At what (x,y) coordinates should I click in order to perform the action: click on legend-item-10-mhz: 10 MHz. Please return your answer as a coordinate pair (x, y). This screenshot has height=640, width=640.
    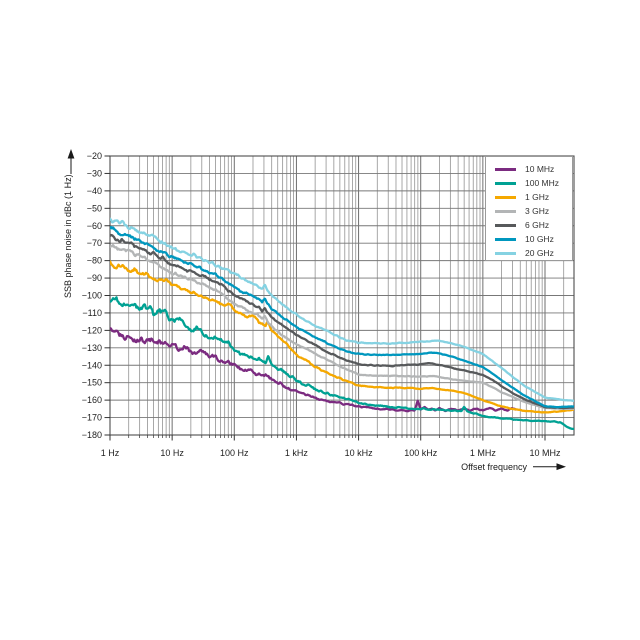
    Looking at the image, I should click on (533, 169).